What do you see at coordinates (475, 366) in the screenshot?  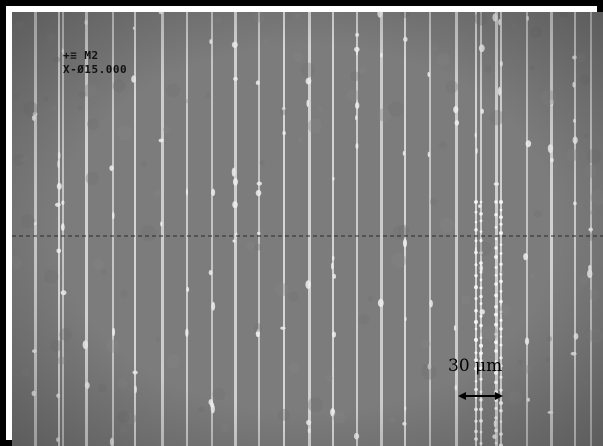 I see `scale-bar-label: 30 μm` at bounding box center [475, 366].